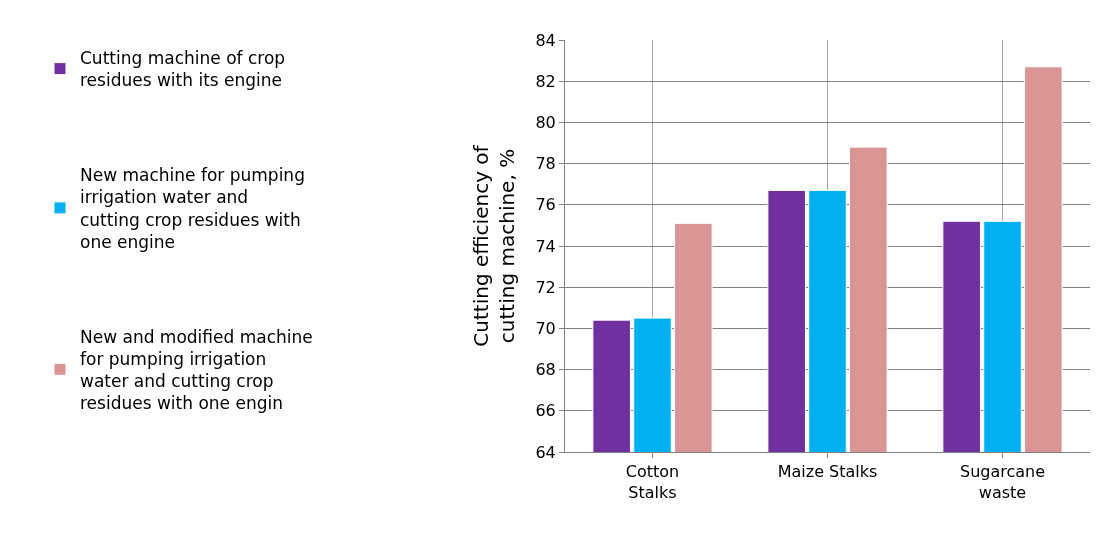 The image size is (1120, 560). I want to click on y-tick-label: 68, so click(545, 370).